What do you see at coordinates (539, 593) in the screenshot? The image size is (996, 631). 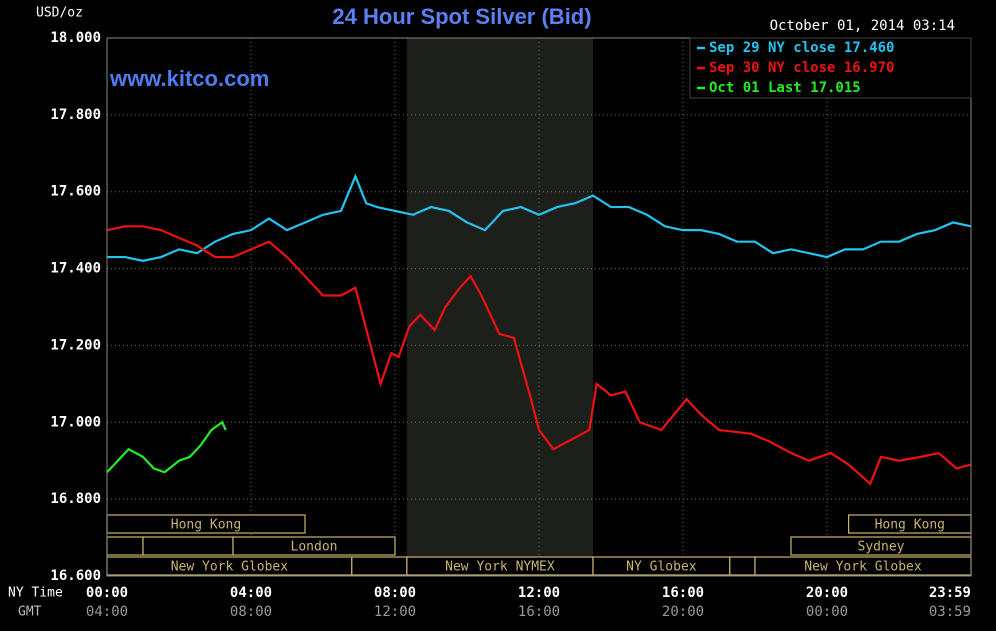 I see `x-tick-label: 12:00` at bounding box center [539, 593].